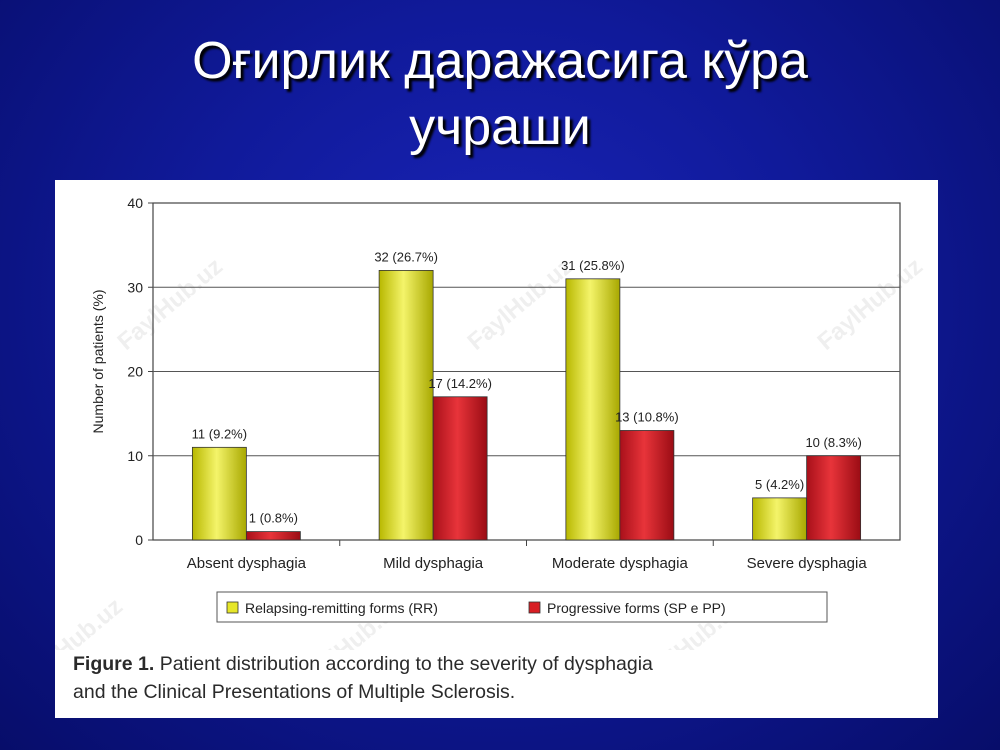 Image resolution: width=1000 pixels, height=750 pixels. I want to click on legend-label: Relapsing-remitting forms (RR), so click(341, 608).